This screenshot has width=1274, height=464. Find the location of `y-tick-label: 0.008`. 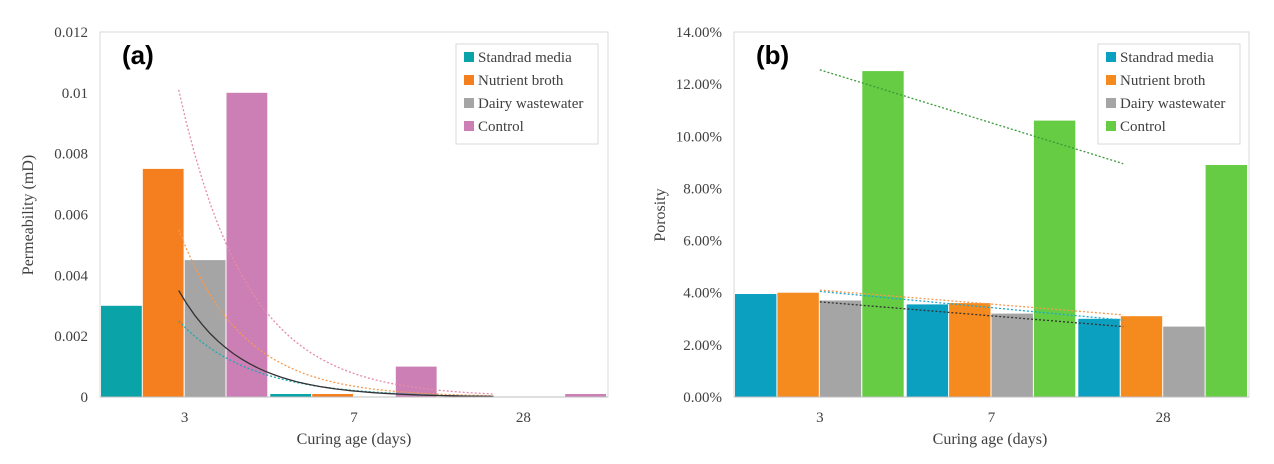

y-tick-label: 0.008 is located at coordinates (71, 155).